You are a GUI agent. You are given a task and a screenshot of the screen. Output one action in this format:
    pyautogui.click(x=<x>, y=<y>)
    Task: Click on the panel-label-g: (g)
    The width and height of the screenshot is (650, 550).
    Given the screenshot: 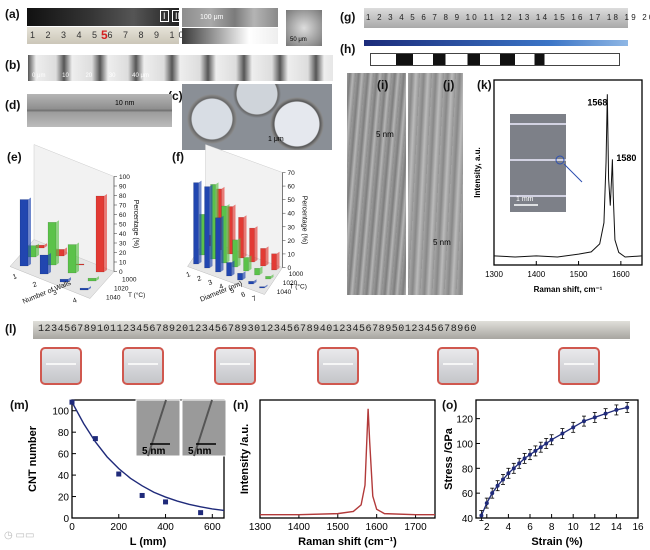 What is the action you would take?
    pyautogui.click(x=348, y=17)
    